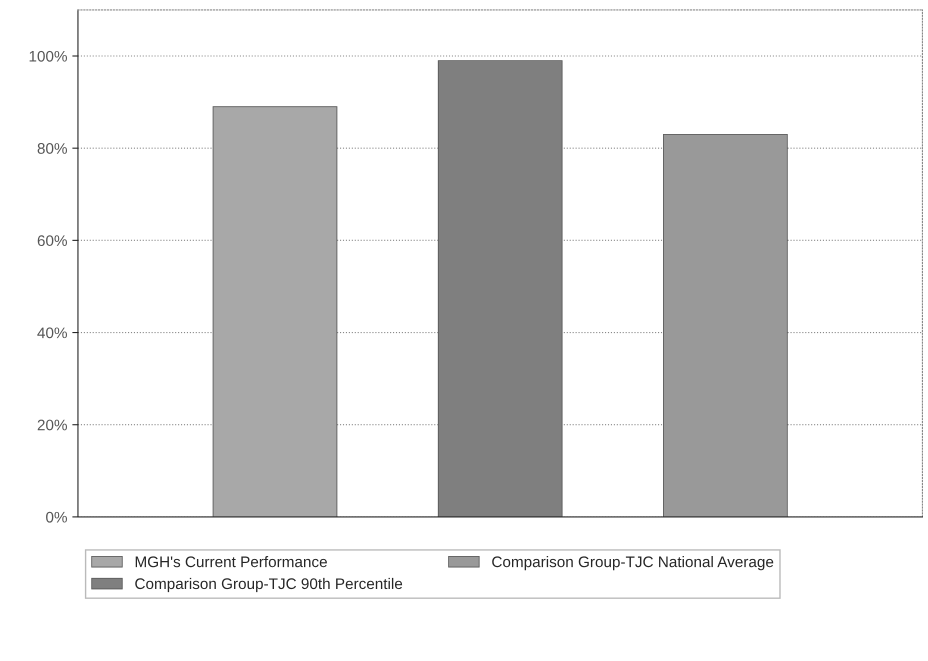 The image size is (928, 661). I want to click on legend-label: MGH's Current Performance, so click(231, 562).